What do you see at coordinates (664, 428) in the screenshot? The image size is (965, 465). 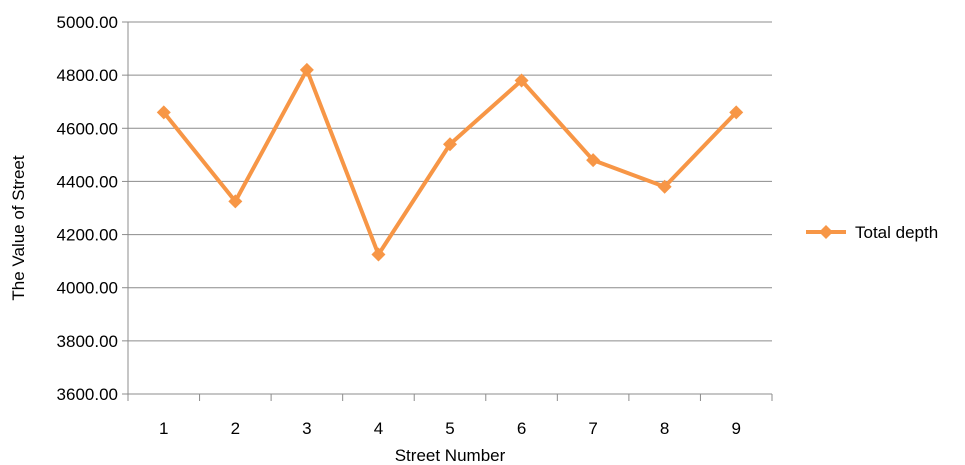 I see `x-tick-label: 8` at bounding box center [664, 428].